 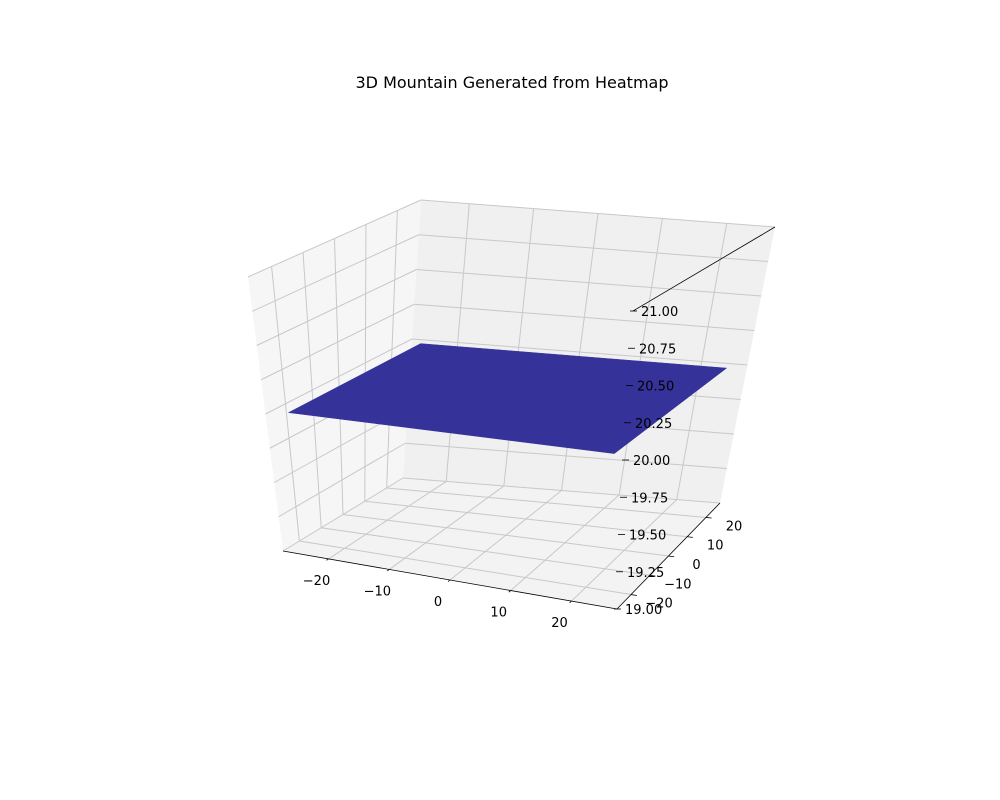 What do you see at coordinates (651, 461) in the screenshot?
I see `z-tick-label: 20.00` at bounding box center [651, 461].